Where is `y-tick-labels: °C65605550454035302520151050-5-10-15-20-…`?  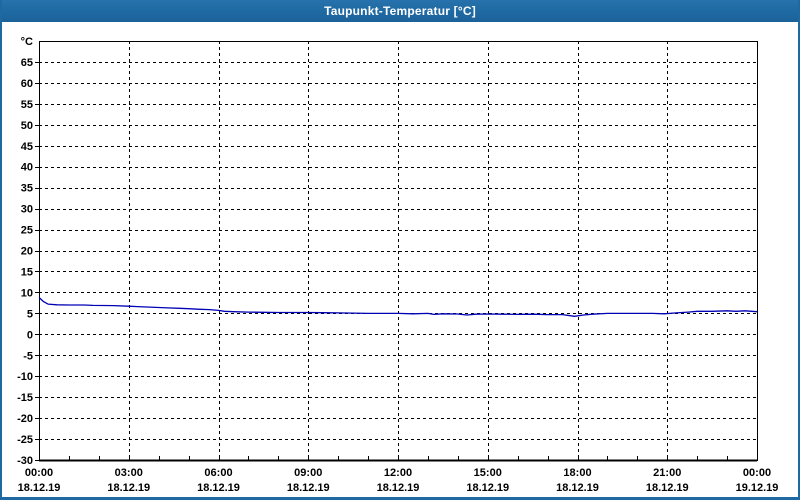 y-tick-labels: °C65605550454035302520151050-5-10-15-20-… is located at coordinates (25, 251).